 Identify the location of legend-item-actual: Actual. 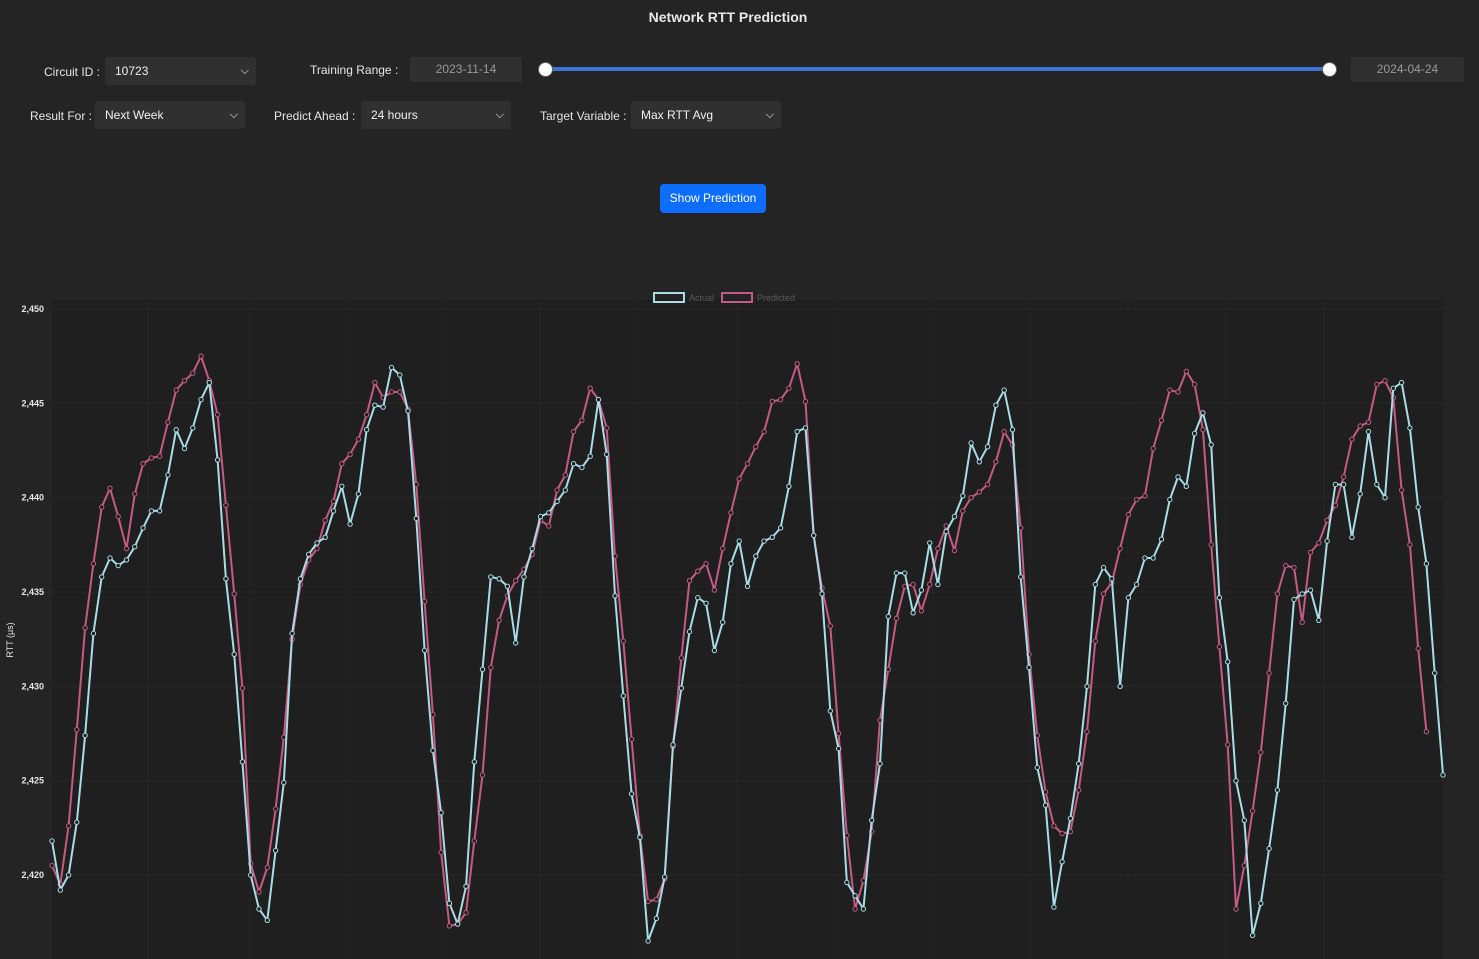
(683, 297).